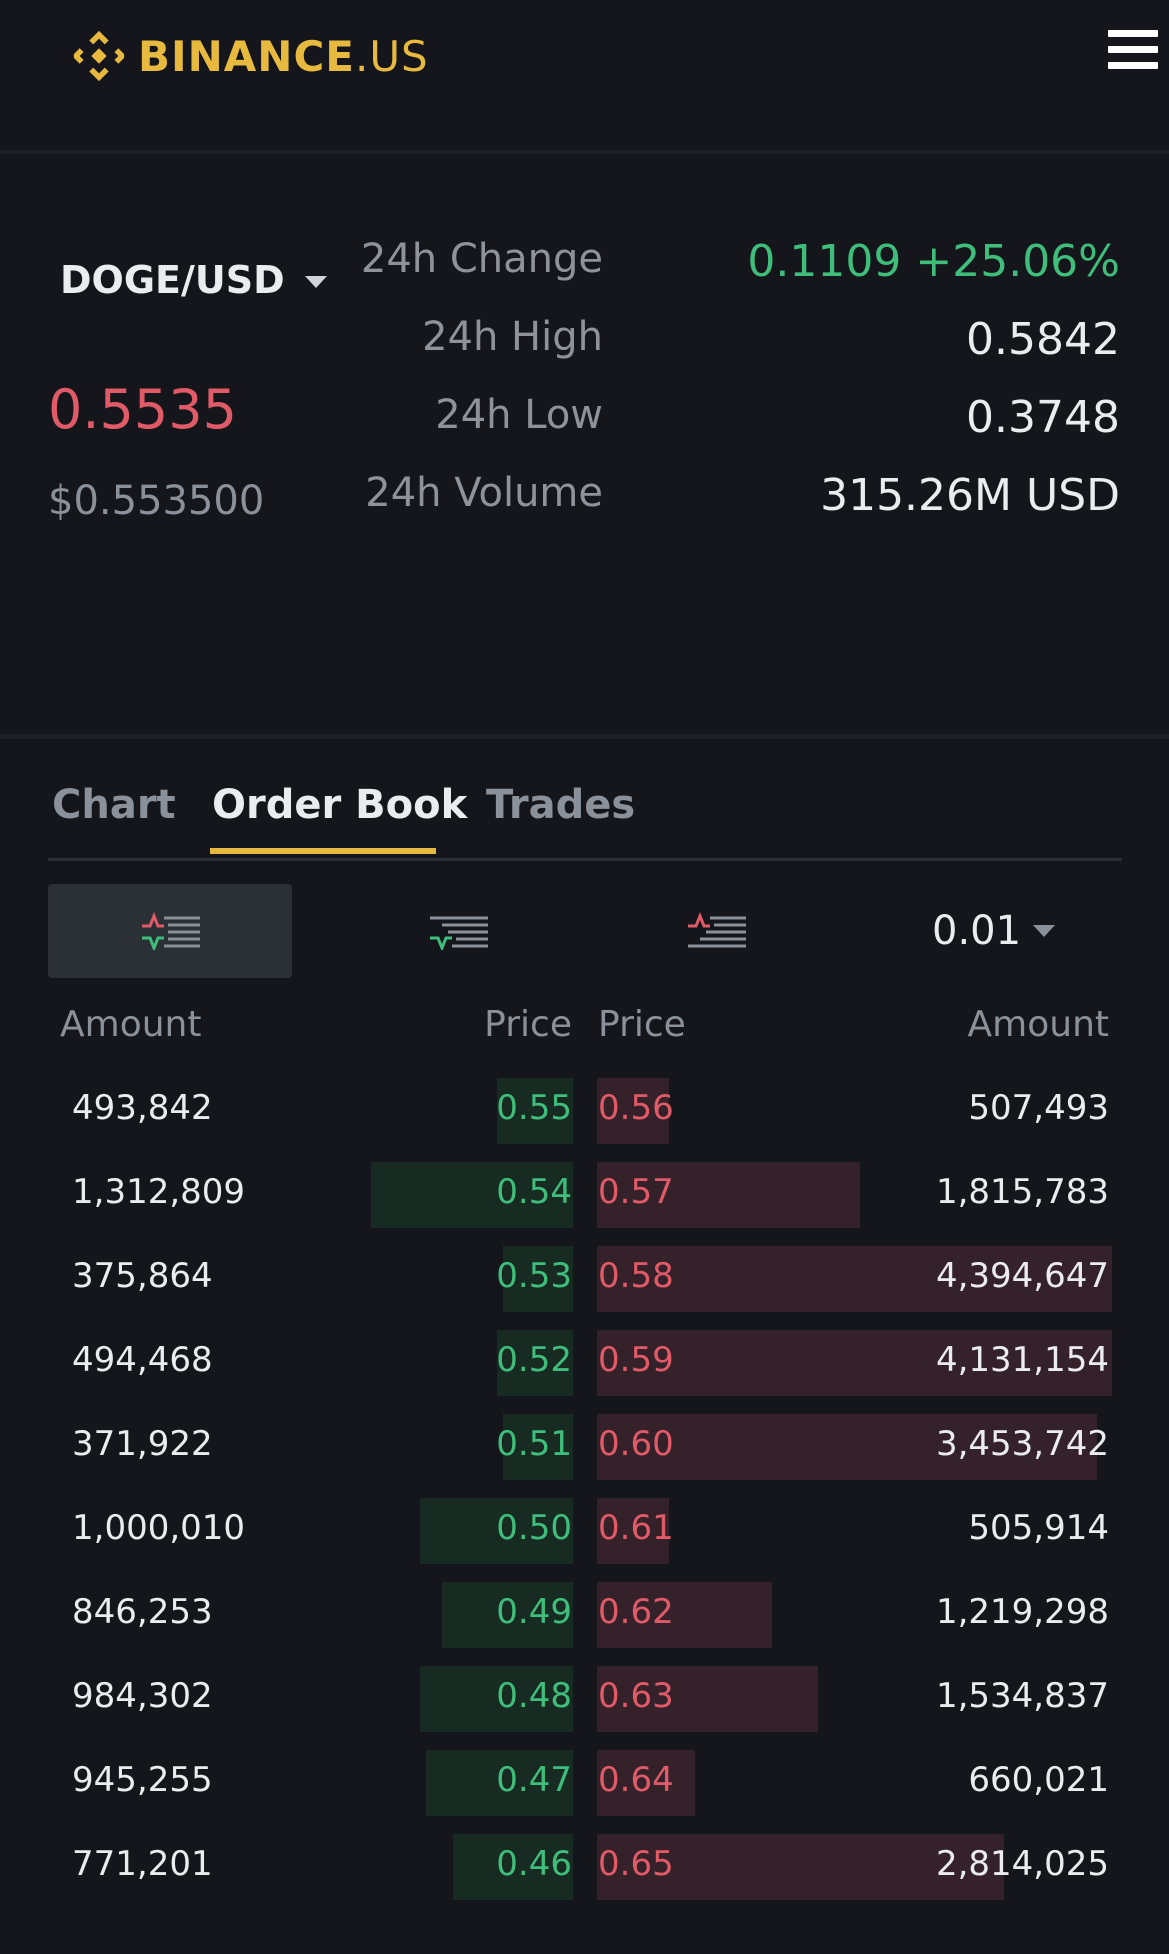  What do you see at coordinates (584, 1616) in the screenshot?
I see `order-book-row: 846,253 0.49 0.62 1,219,298` at bounding box center [584, 1616].